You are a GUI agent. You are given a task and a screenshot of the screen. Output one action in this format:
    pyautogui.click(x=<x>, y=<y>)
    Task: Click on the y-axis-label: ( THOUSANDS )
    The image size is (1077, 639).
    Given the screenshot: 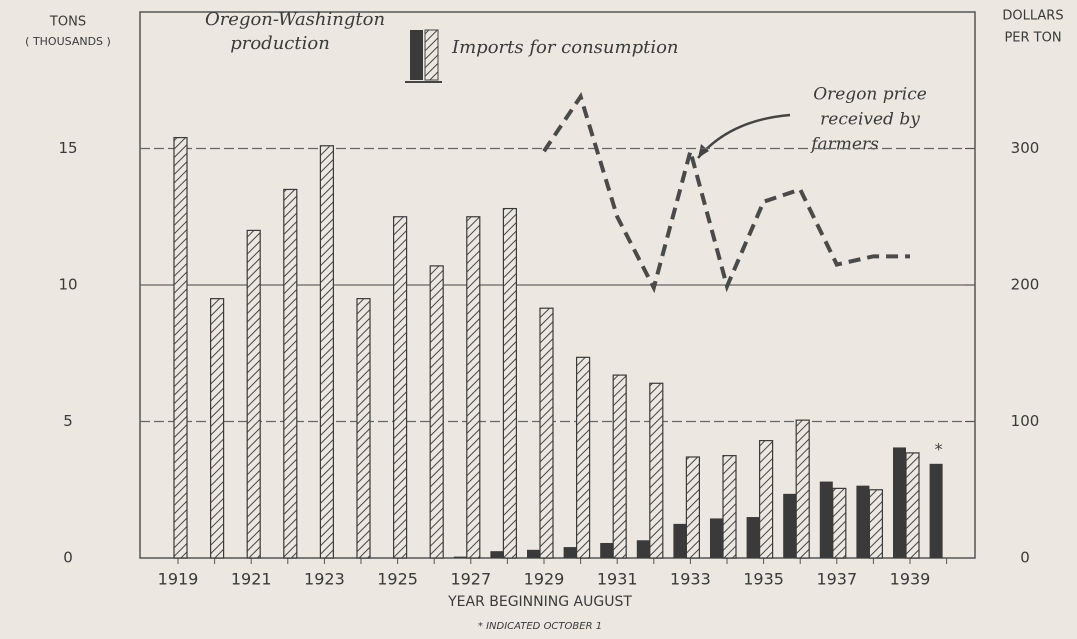 What is the action you would take?
    pyautogui.click(x=68, y=41)
    